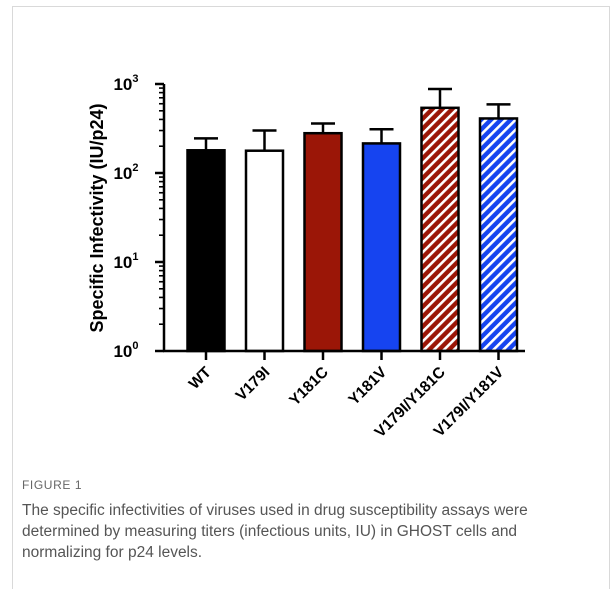  What do you see at coordinates (309, 387) in the screenshot?
I see `x-tick-label: Y181C` at bounding box center [309, 387].